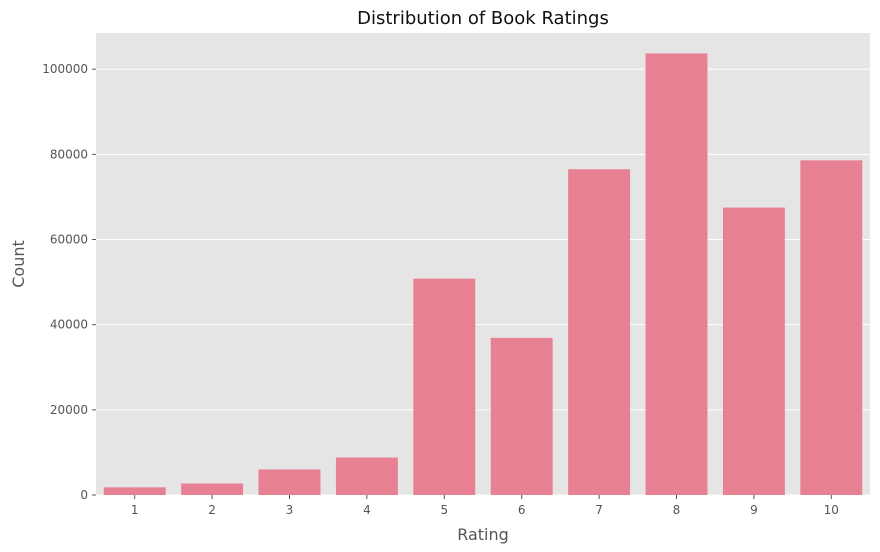  I want to click on x-tick-label: 3, so click(290, 510).